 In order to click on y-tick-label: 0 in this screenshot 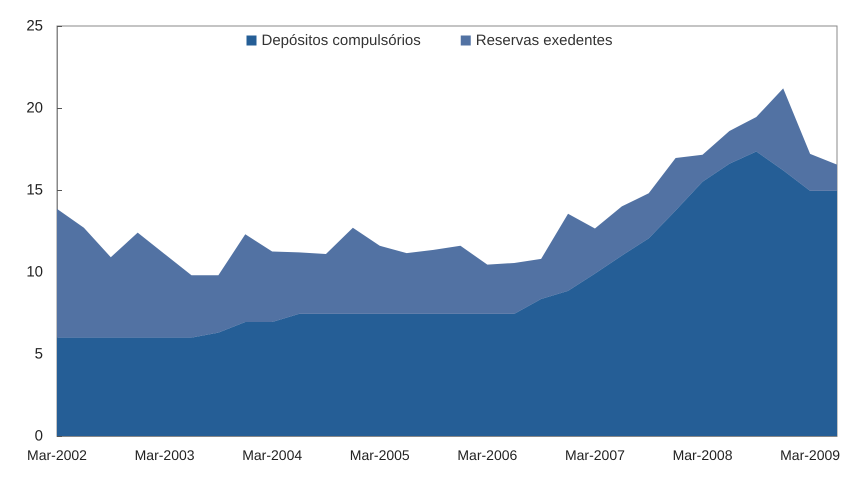, I will do `click(38, 436)`.